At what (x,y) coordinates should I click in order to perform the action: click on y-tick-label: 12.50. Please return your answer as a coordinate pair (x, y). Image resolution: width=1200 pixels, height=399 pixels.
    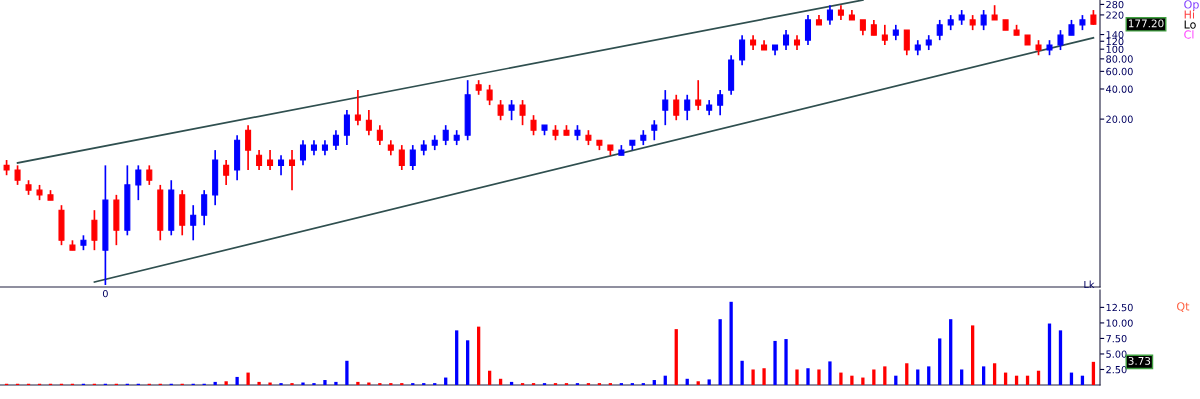
    Looking at the image, I should click on (1119, 307).